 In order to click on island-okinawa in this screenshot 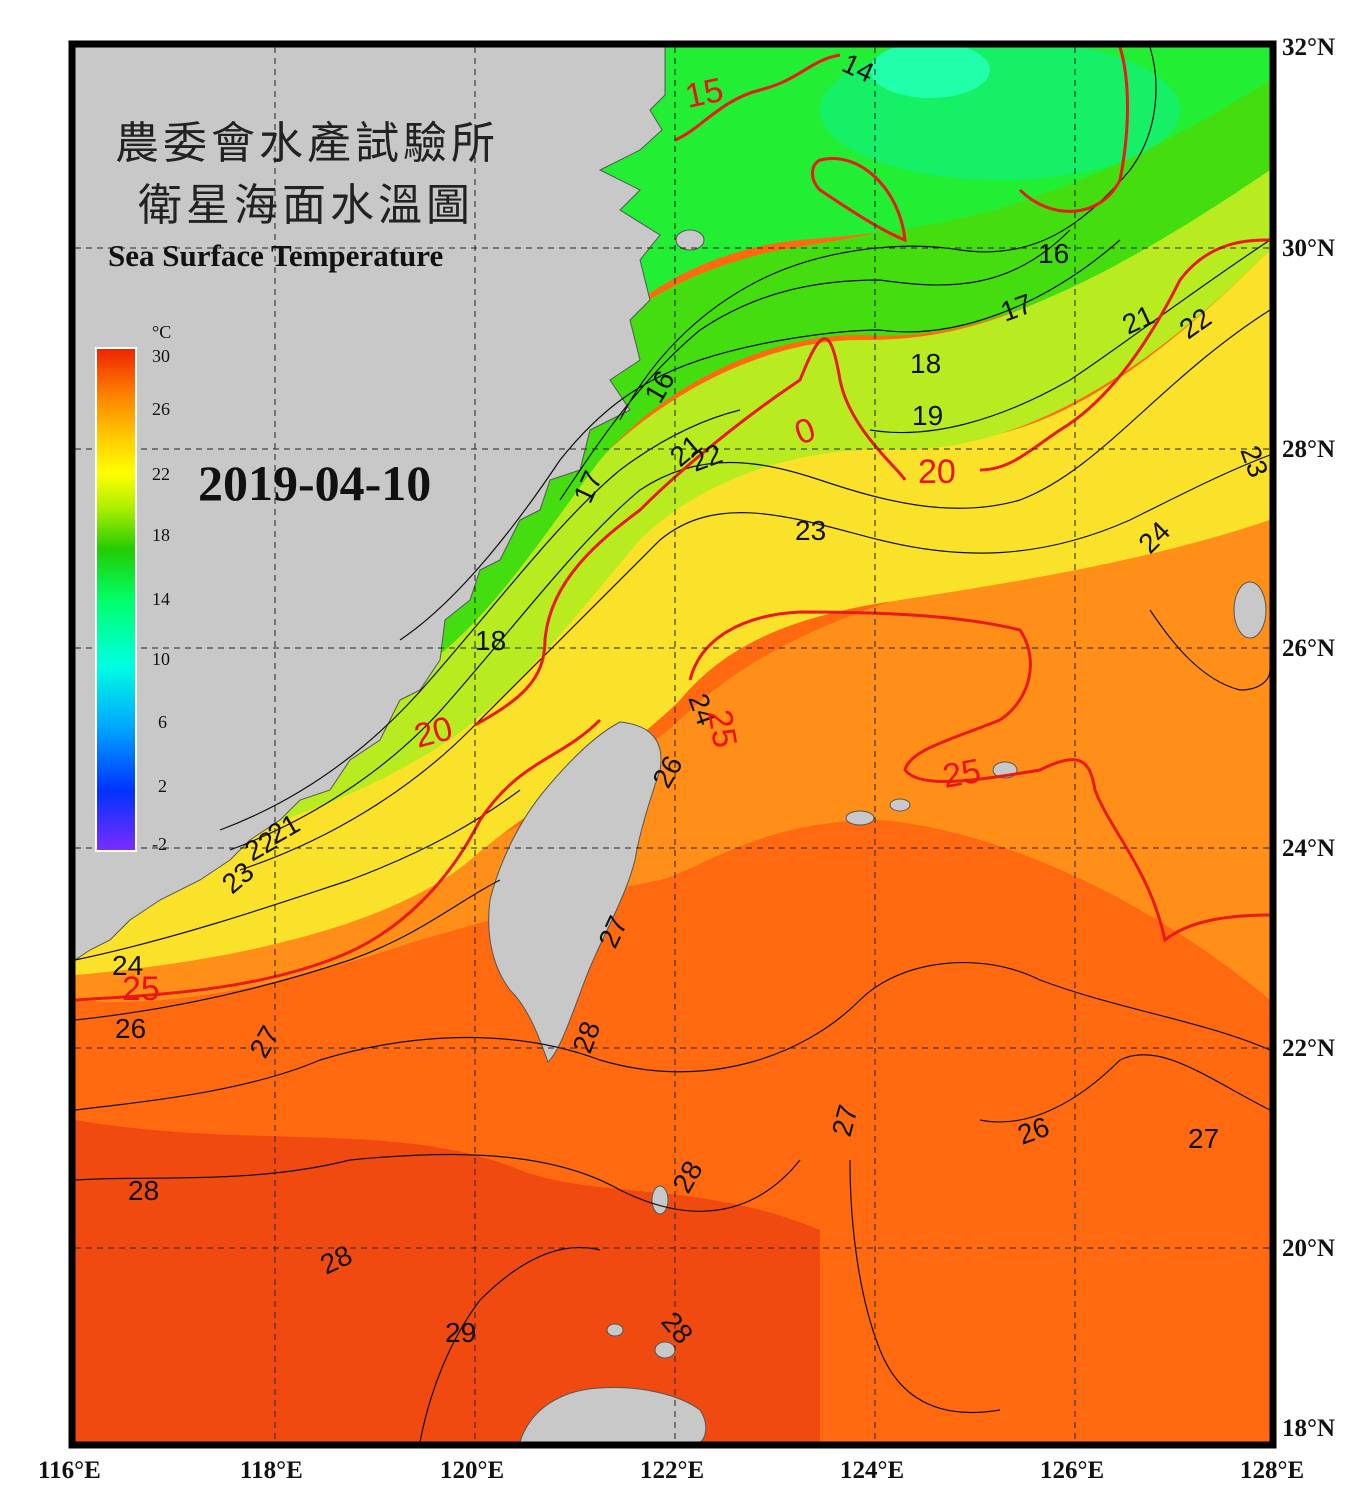, I will do `click(1250, 610)`.